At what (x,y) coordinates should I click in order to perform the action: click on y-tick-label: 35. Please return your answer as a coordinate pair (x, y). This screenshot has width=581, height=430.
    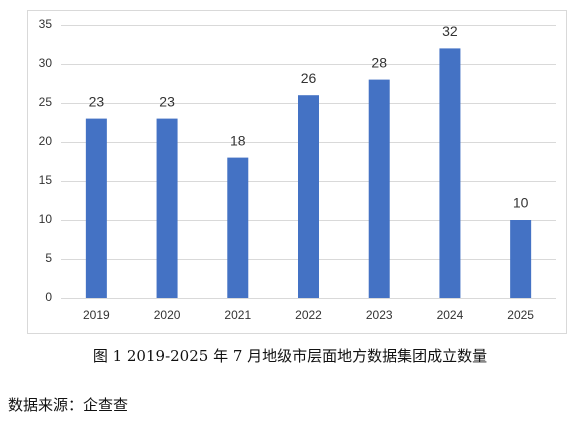
    Looking at the image, I should click on (46, 24).